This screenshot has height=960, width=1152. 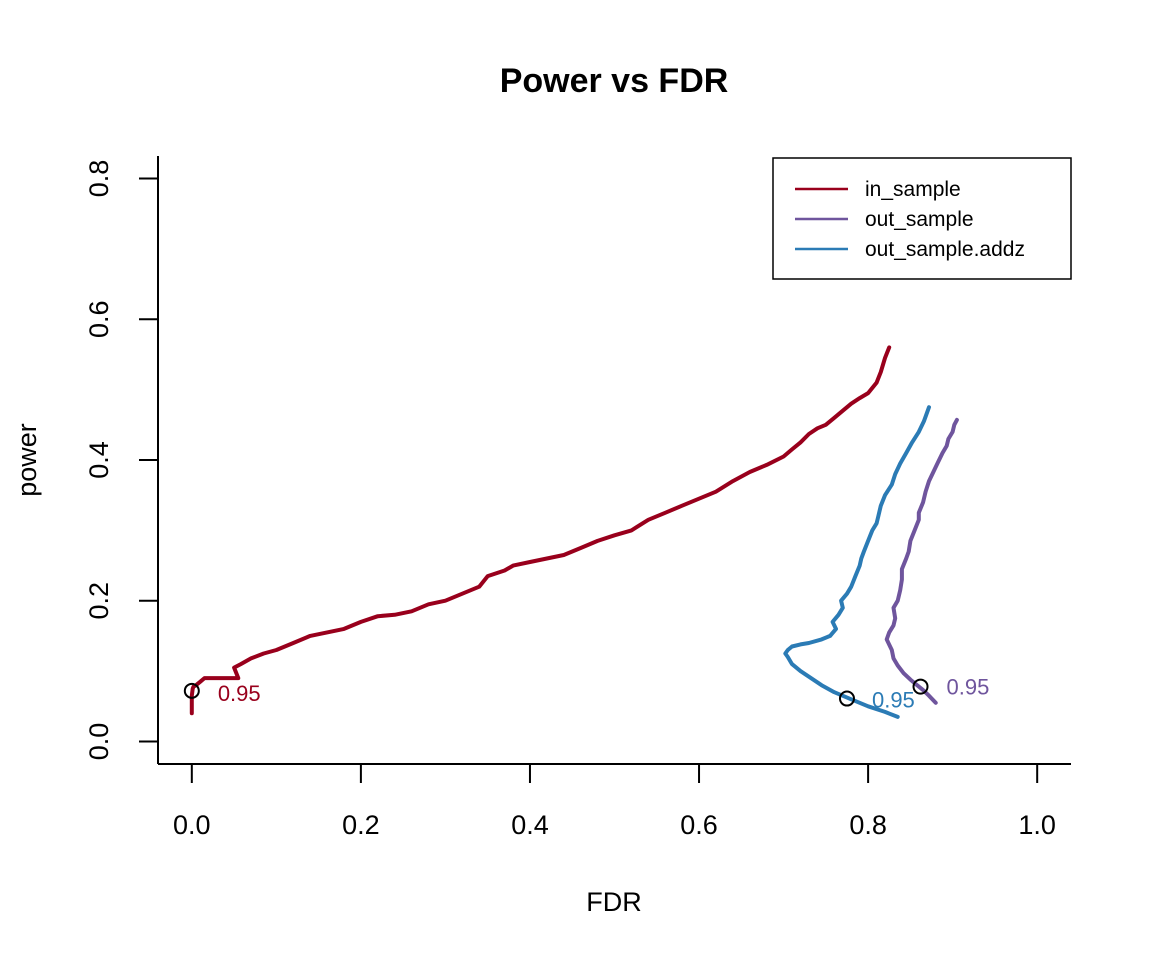 What do you see at coordinates (99, 742) in the screenshot?
I see `y-tick-label: 0.0` at bounding box center [99, 742].